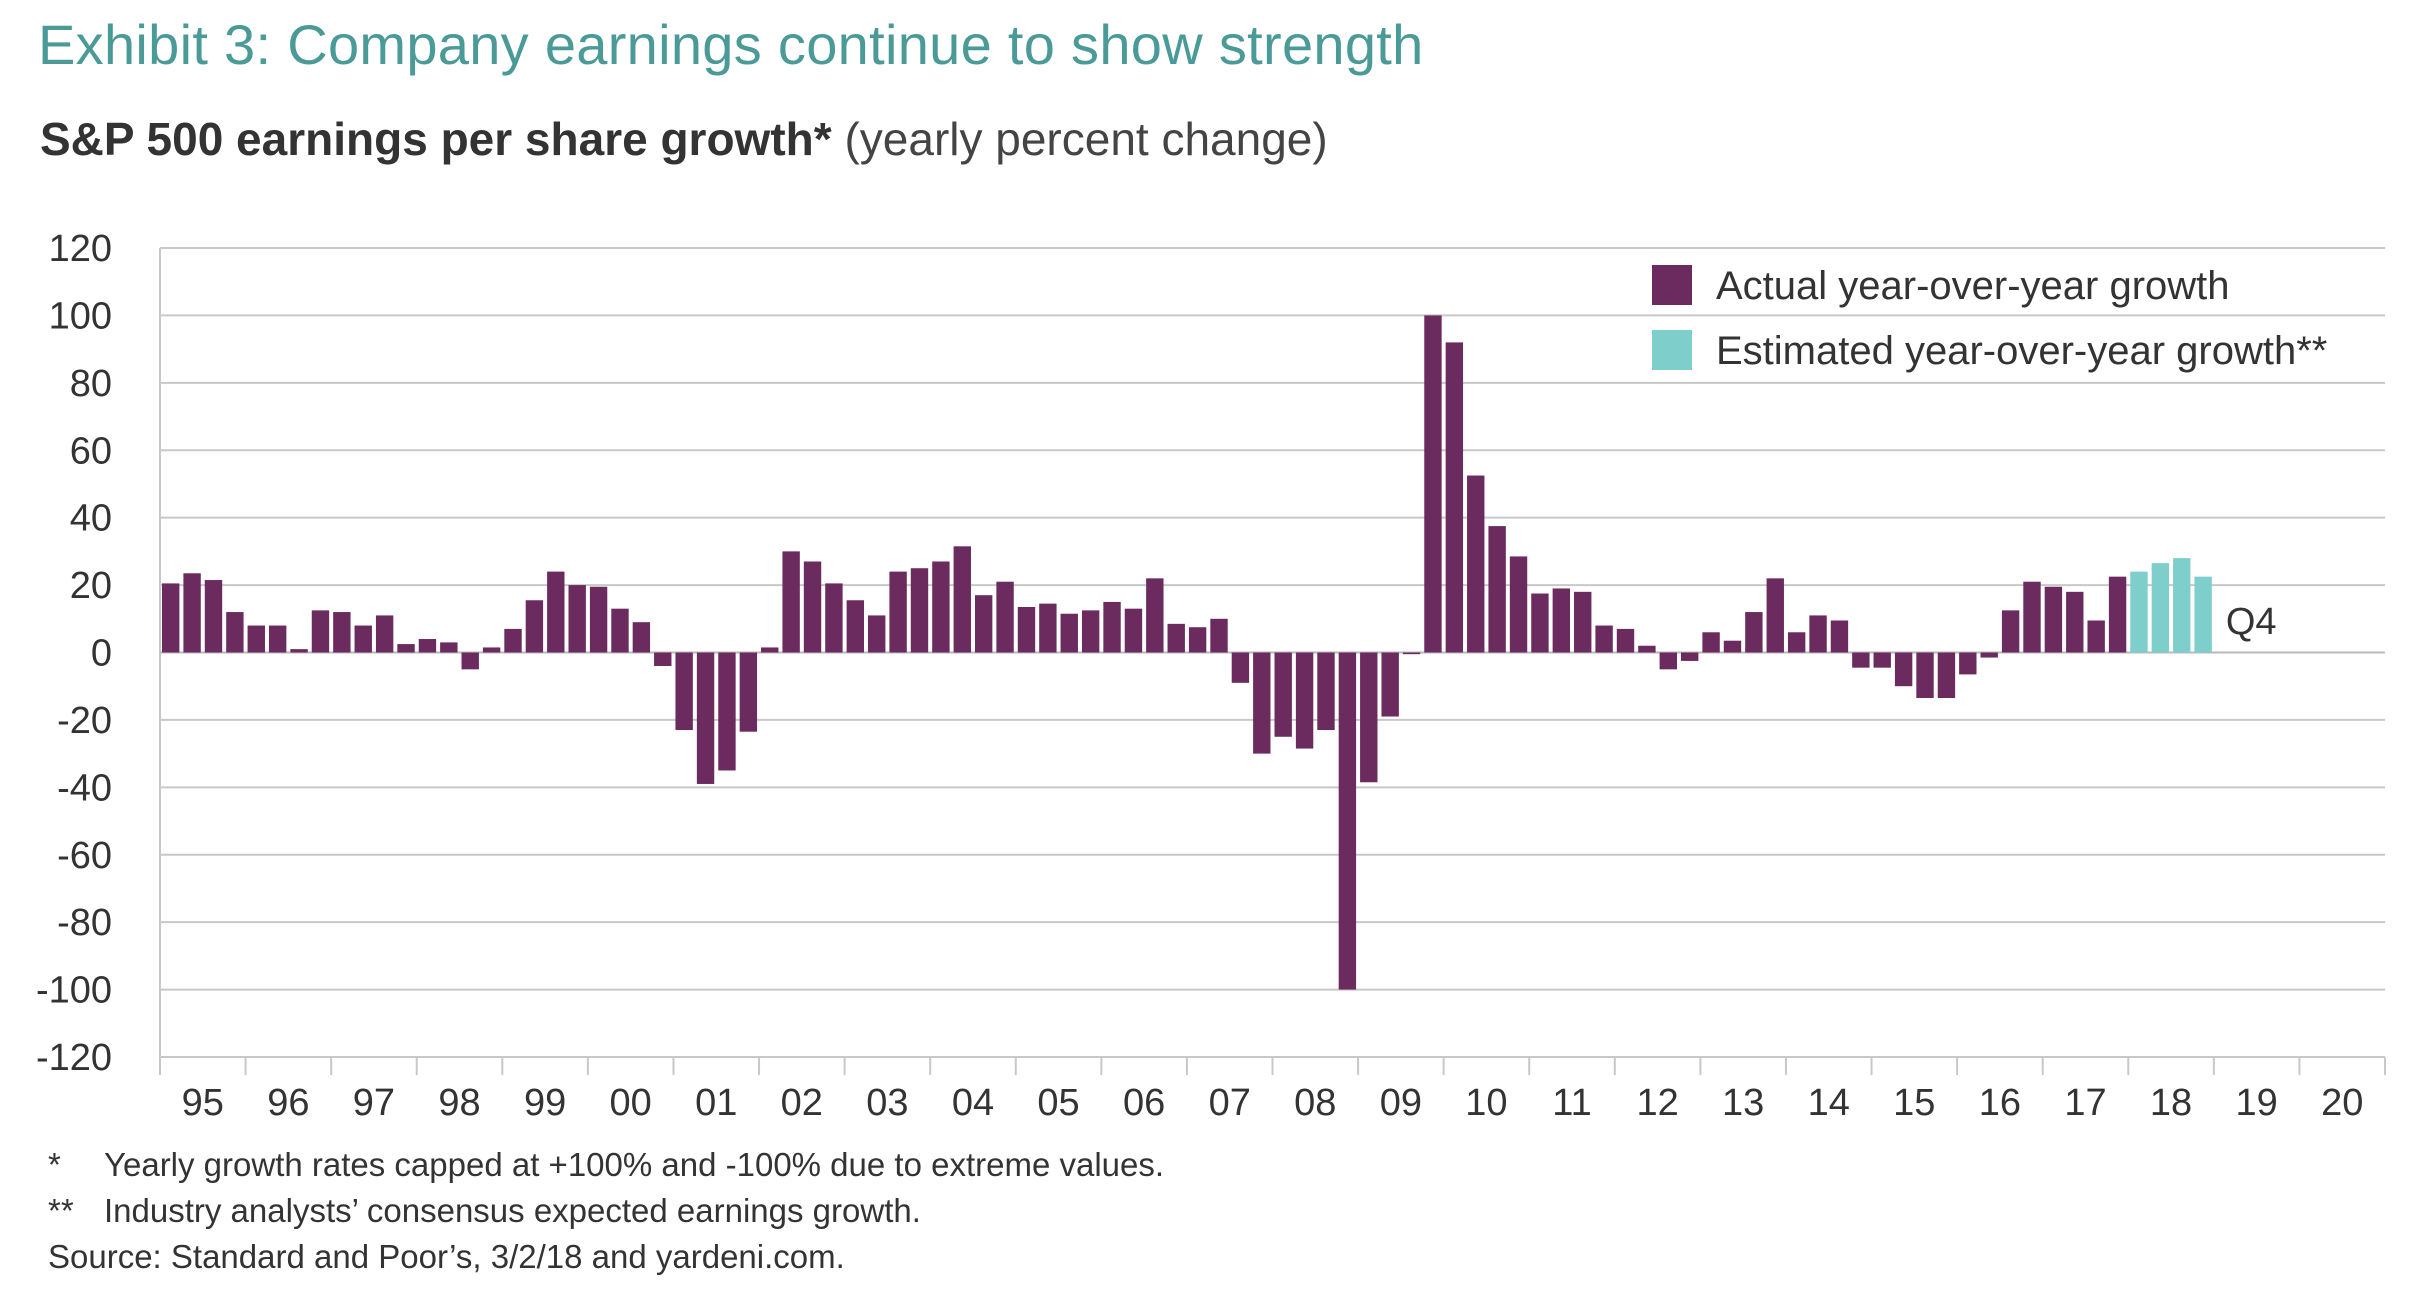  I want to click on x-tick-label: 19, so click(2256, 1103).